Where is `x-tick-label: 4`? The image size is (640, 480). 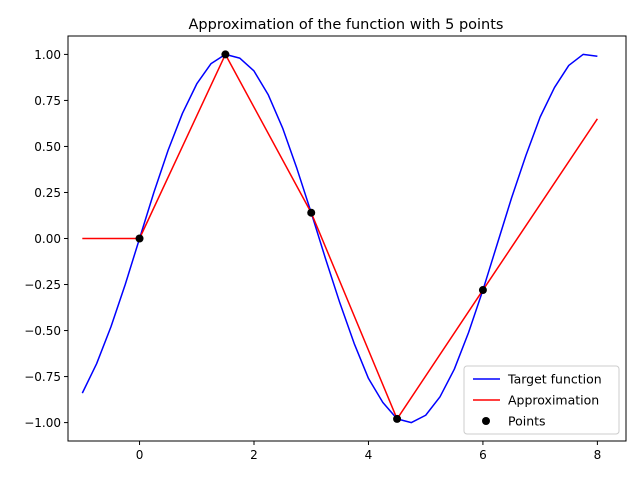 x-tick-label: 4 is located at coordinates (369, 455).